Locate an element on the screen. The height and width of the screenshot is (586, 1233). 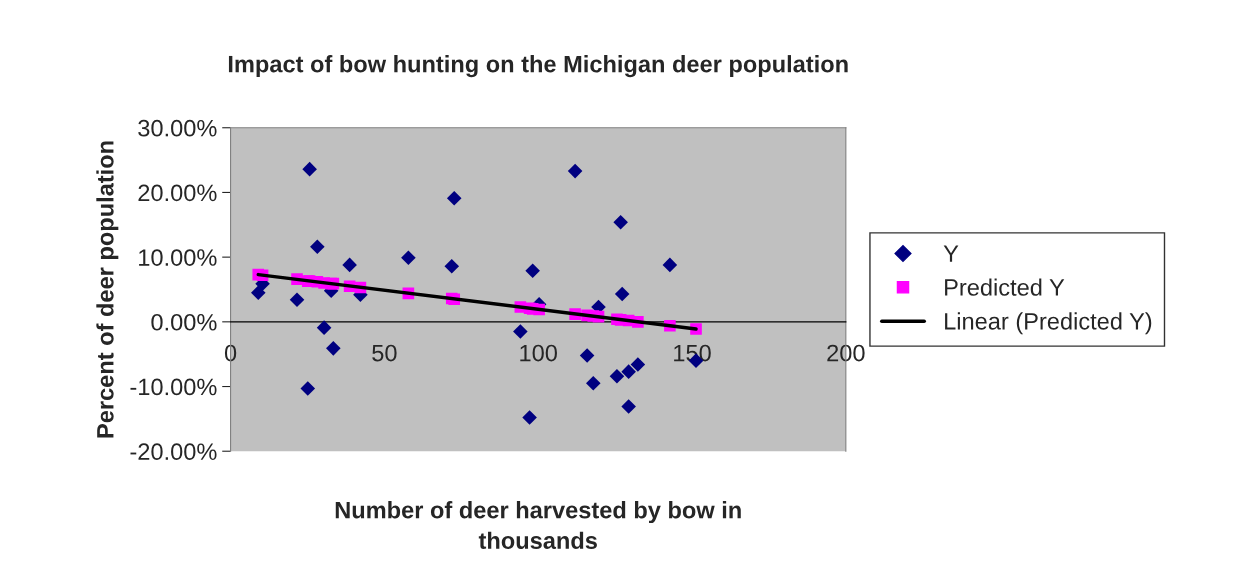
y-tick-label: 0.00% is located at coordinates (184, 322).